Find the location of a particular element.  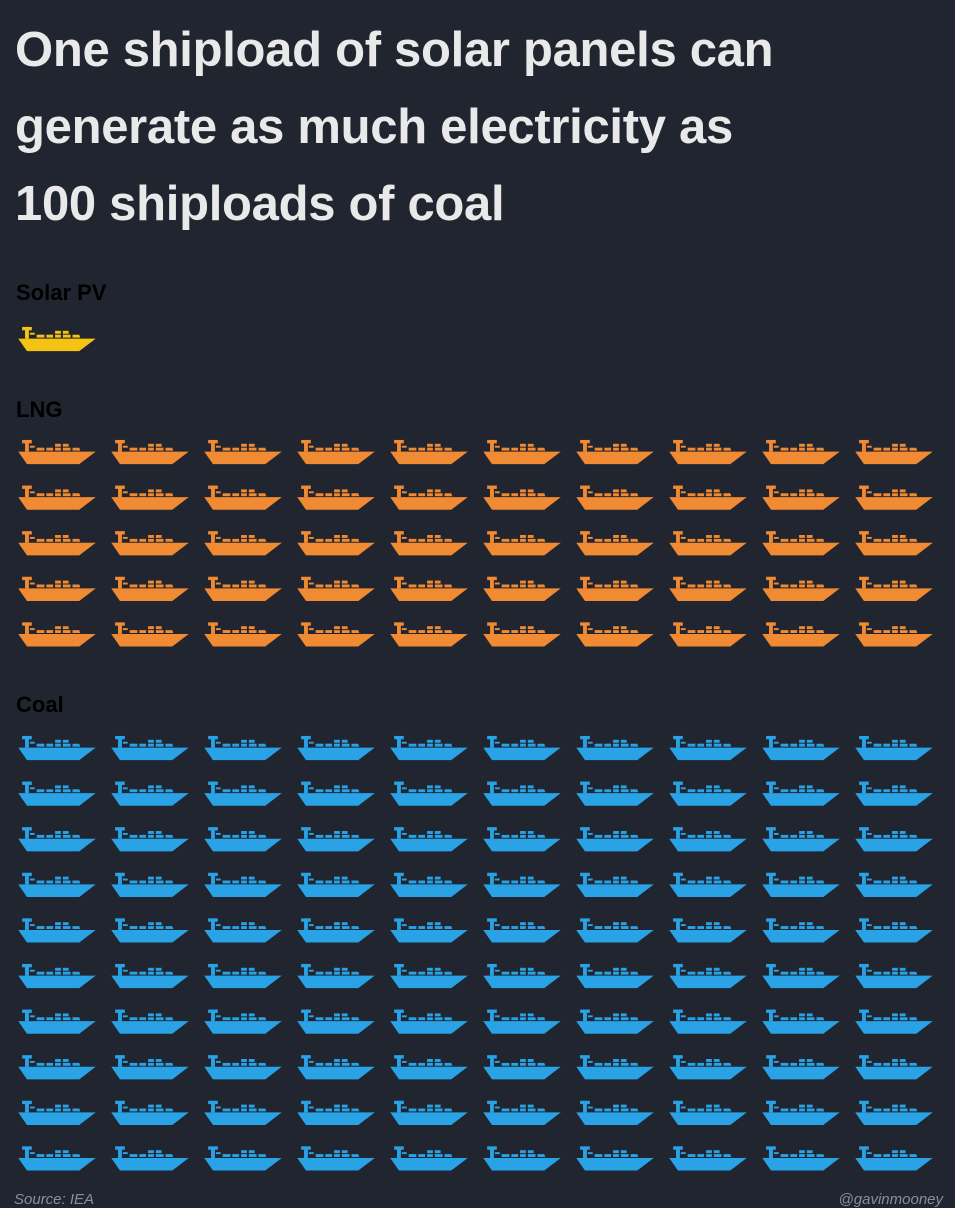

series-label-coal: Coal is located at coordinates (40, 704).